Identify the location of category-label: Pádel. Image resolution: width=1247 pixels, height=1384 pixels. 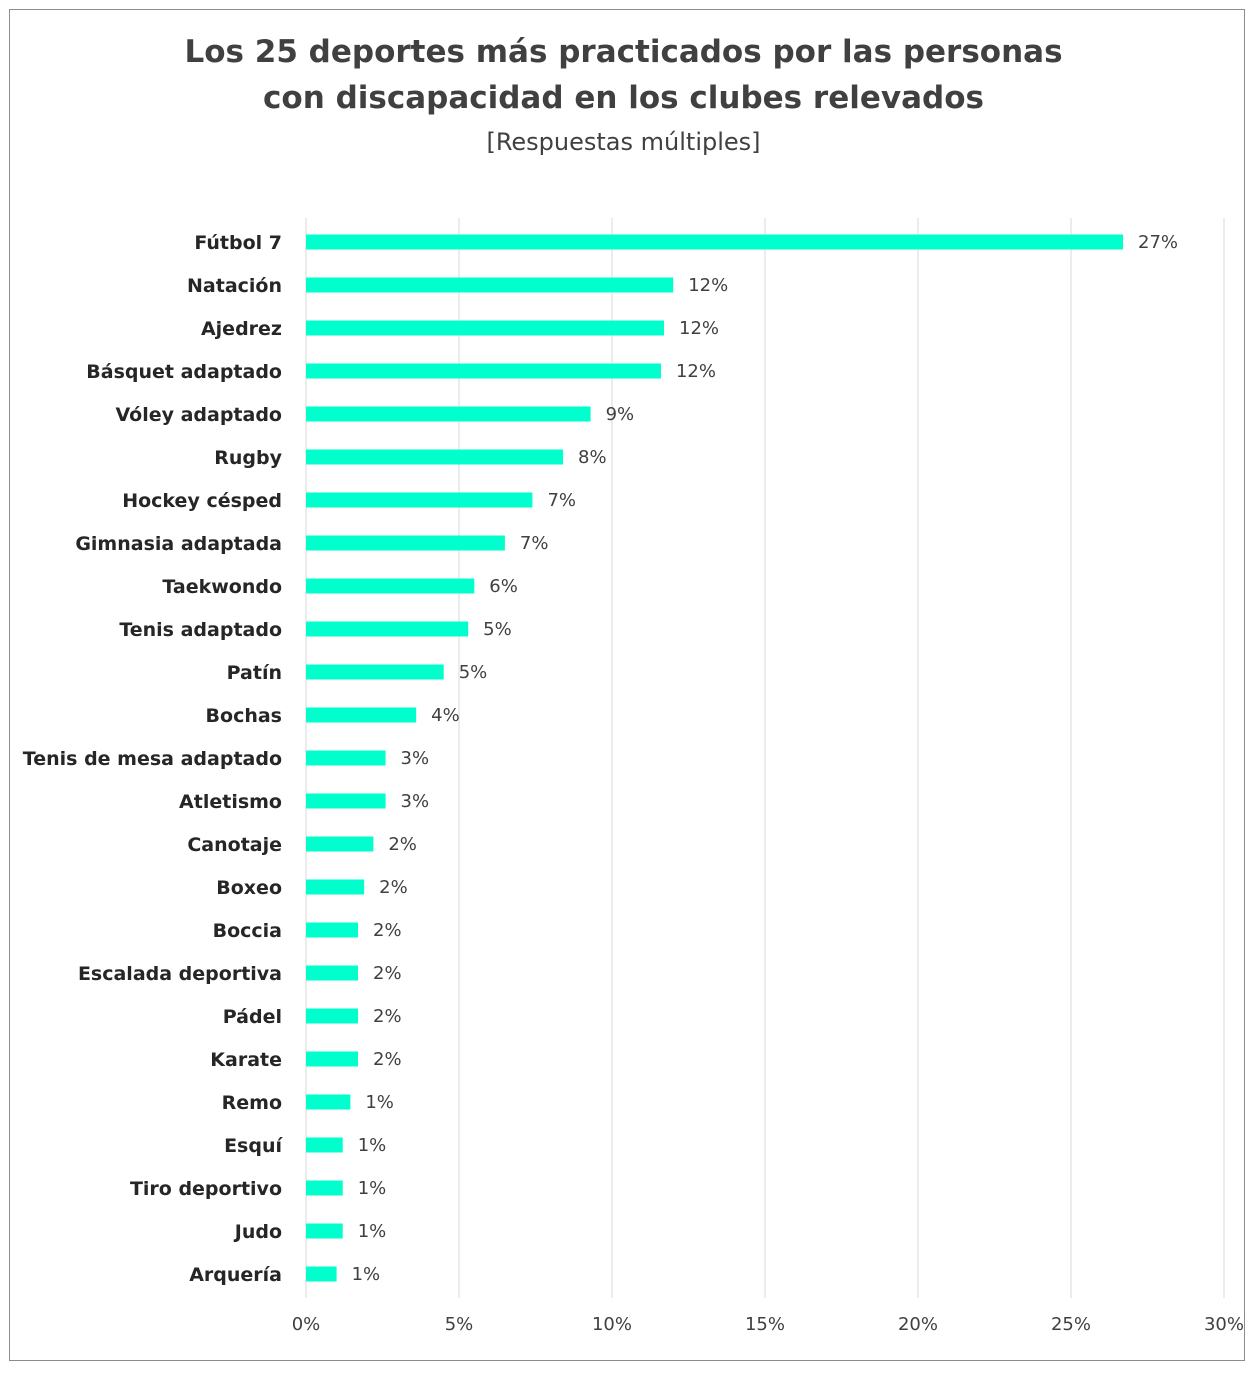
(252, 1017).